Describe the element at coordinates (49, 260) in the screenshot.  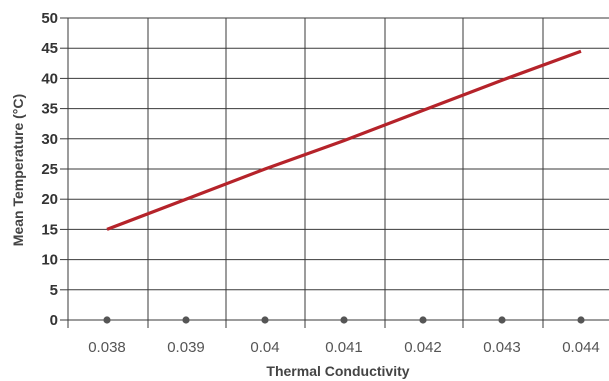
I see `y-tick-label: 10` at that location.